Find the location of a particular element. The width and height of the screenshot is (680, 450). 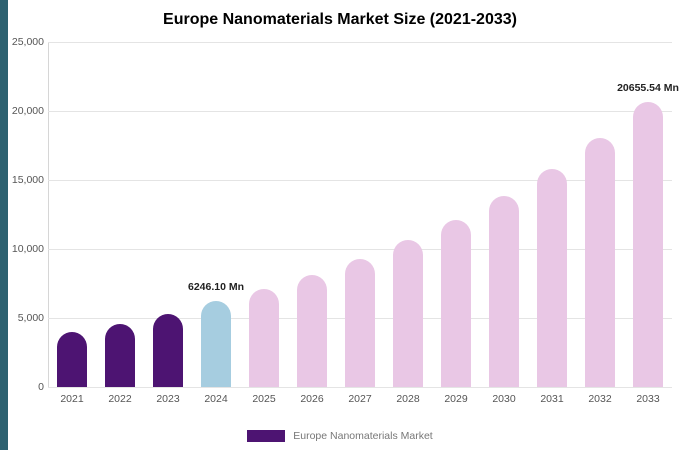

x-tick-label: 2021 is located at coordinates (72, 399).